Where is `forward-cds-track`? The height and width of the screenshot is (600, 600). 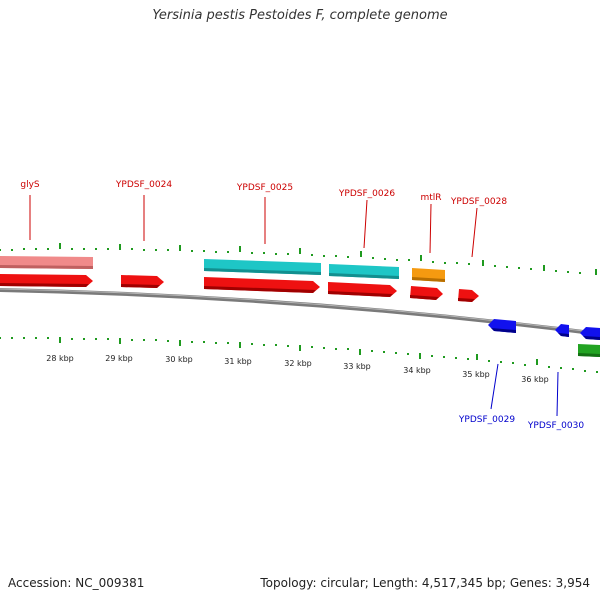 forward-cds-track is located at coordinates (239, 288).